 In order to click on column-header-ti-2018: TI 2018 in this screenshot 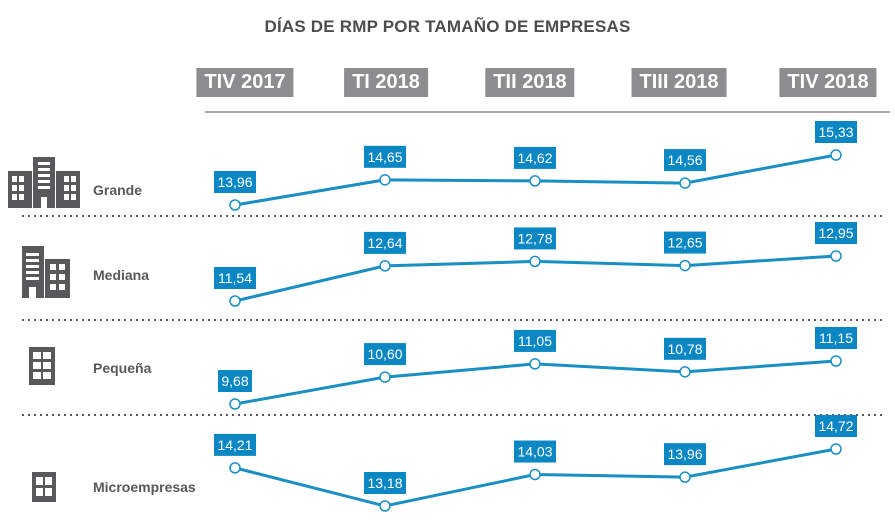, I will do `click(386, 82)`.